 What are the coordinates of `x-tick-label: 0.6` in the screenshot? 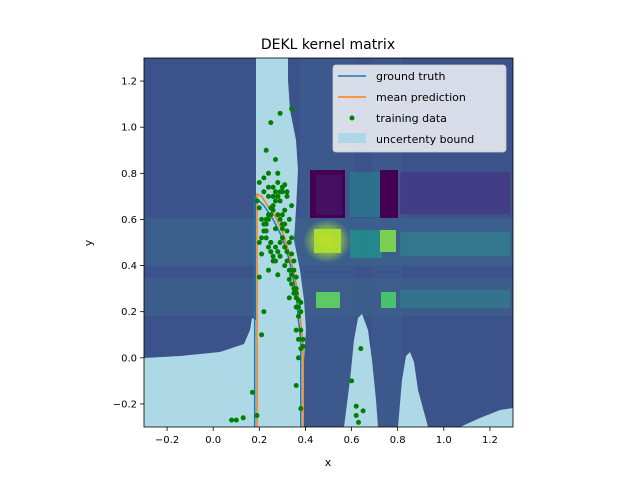 It's located at (352, 440).